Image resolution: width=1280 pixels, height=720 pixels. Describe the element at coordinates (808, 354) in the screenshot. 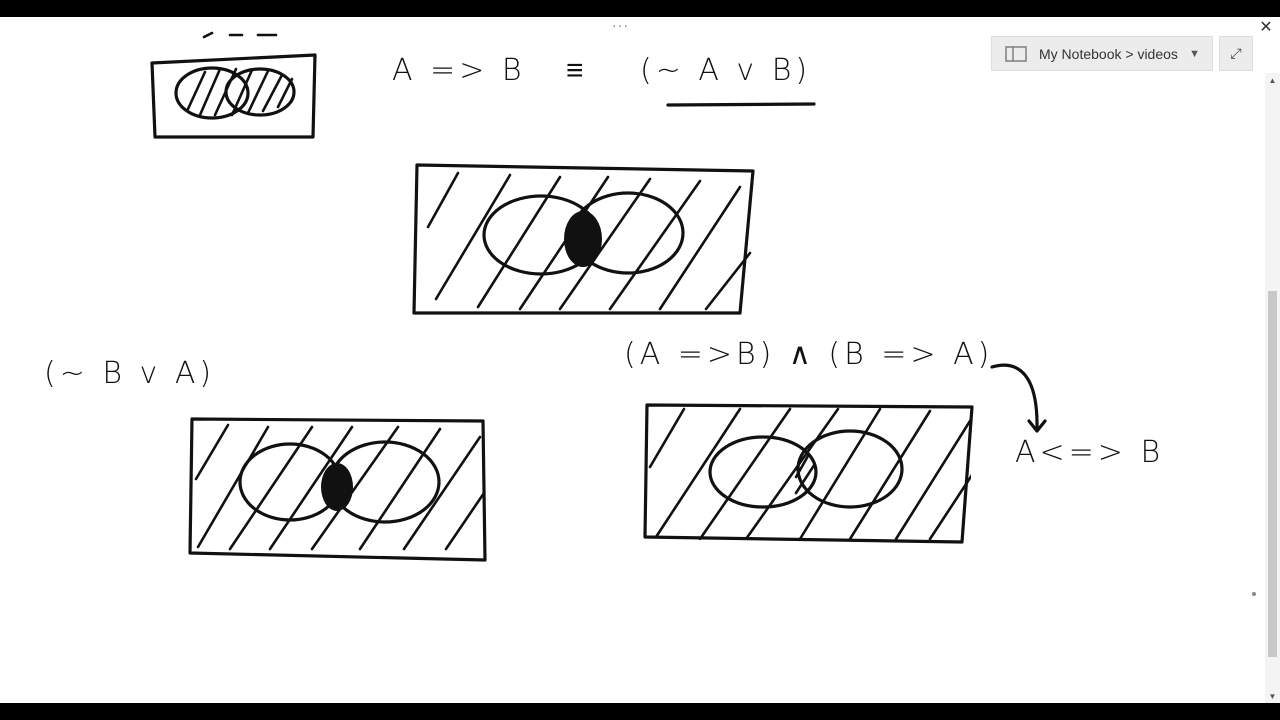

I see `biconditional-expression: (A =>B) ∧ (B => A)` at that location.